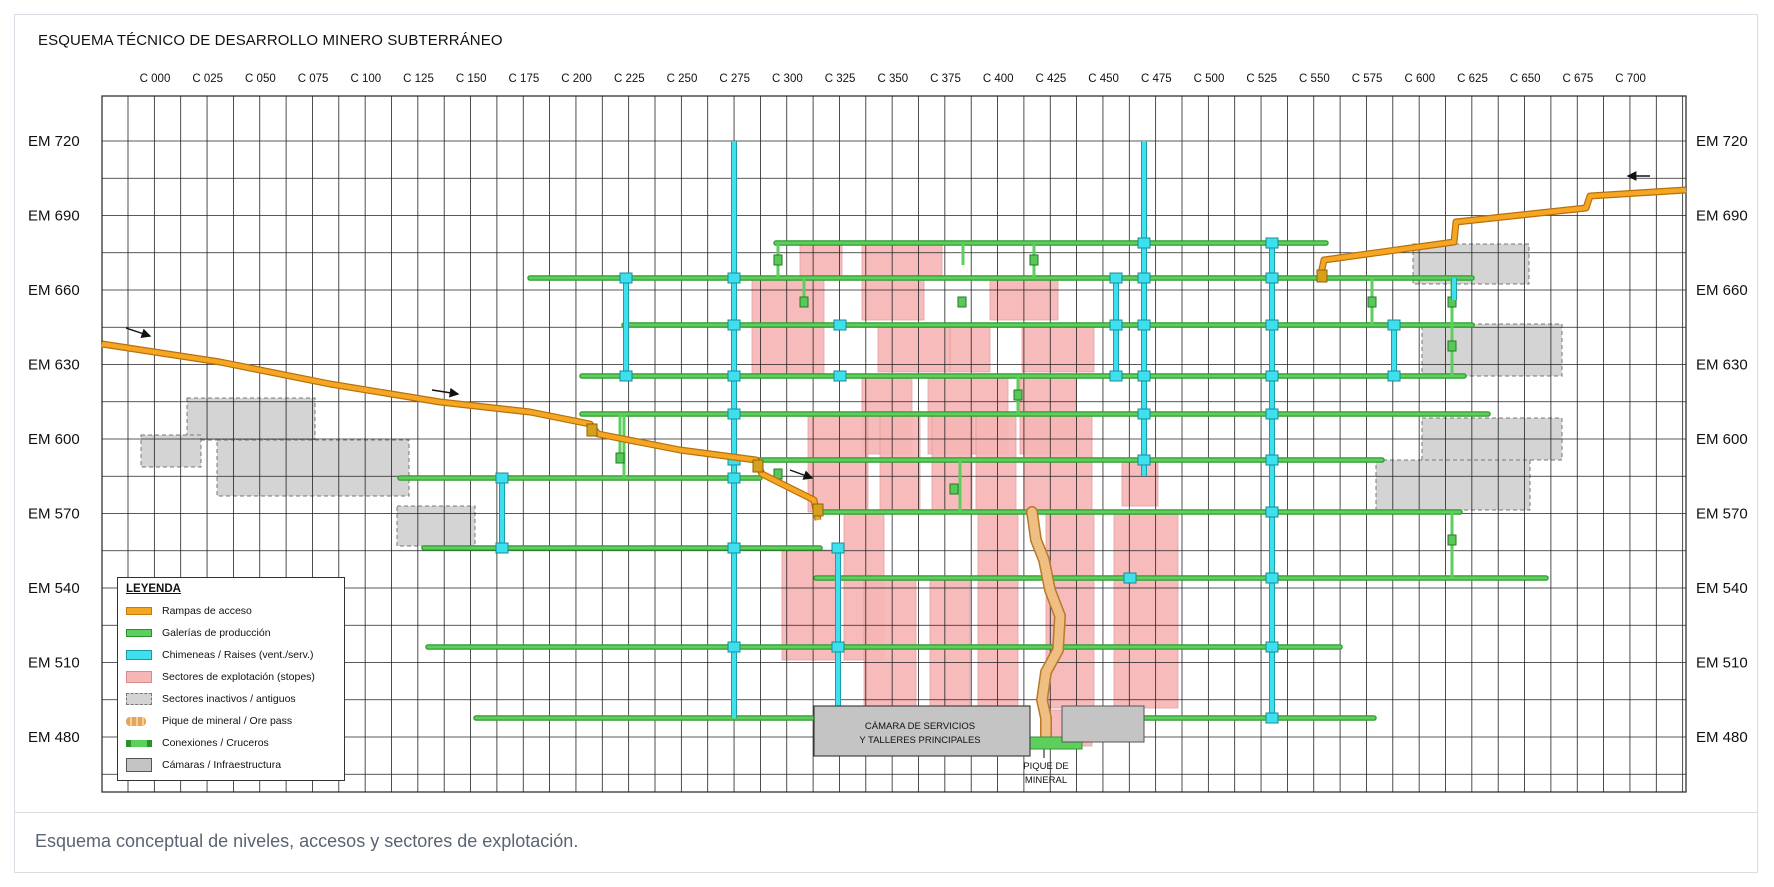  I want to click on legend-label: Cámaras / Infraestructura, so click(222, 765).